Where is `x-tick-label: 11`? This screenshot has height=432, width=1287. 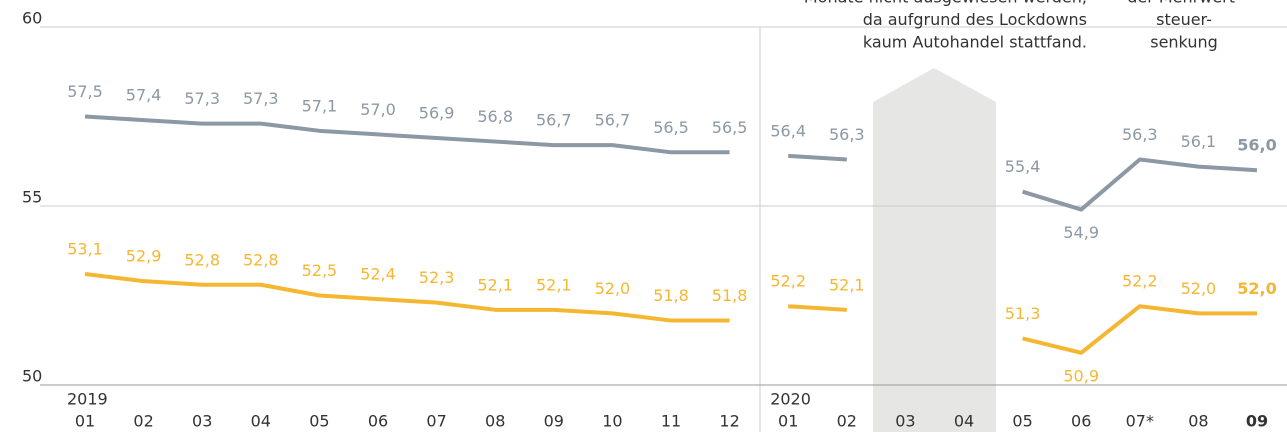
x-tick-label: 11 is located at coordinates (671, 421).